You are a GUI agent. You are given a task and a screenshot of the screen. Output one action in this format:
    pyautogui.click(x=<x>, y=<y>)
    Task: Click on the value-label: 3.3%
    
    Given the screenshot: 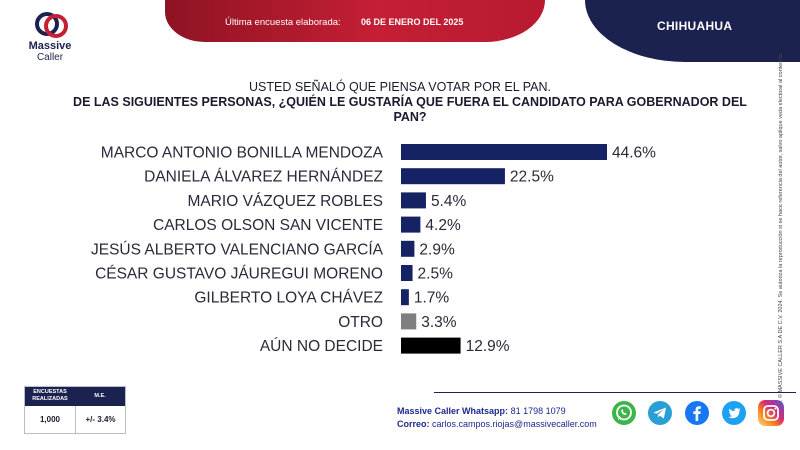 What is the action you would take?
    pyautogui.click(x=439, y=322)
    